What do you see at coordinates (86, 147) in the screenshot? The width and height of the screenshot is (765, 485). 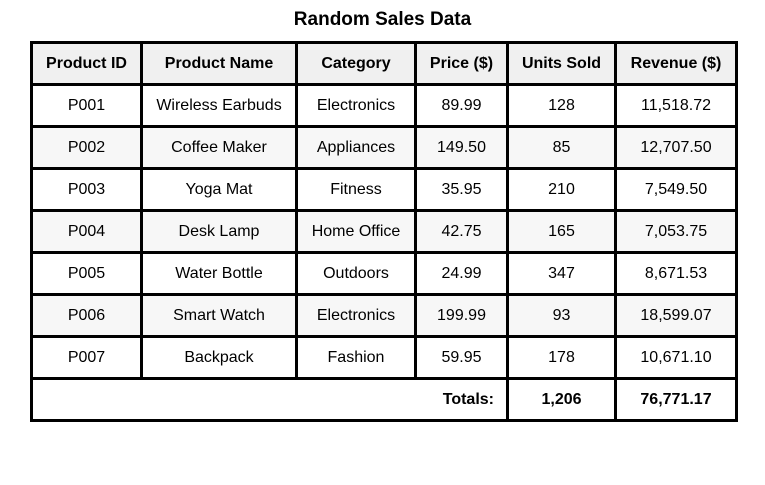 I see `product-id-cell: P002` at bounding box center [86, 147].